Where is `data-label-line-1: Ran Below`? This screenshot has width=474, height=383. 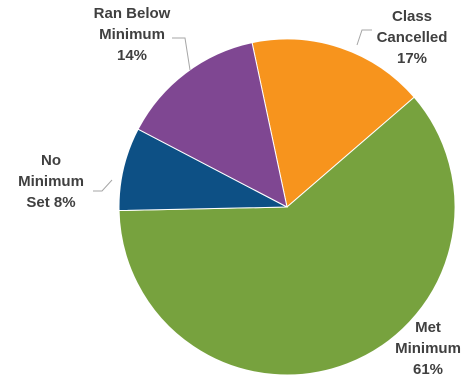 data-label-line-1: Ran Below is located at coordinates (132, 13).